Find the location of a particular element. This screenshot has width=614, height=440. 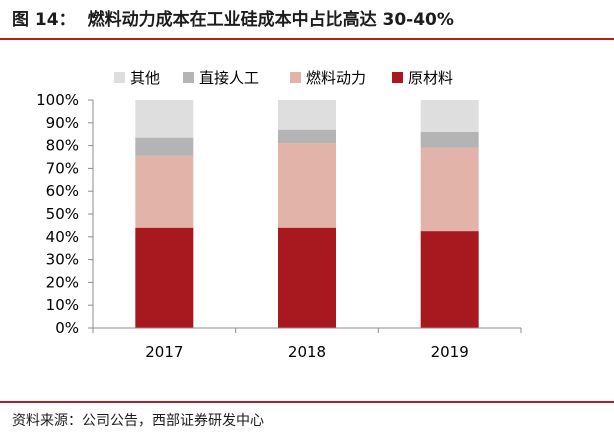

chart-legend: 其他 直接人工 燃料动力 原材料 is located at coordinates (283, 78).